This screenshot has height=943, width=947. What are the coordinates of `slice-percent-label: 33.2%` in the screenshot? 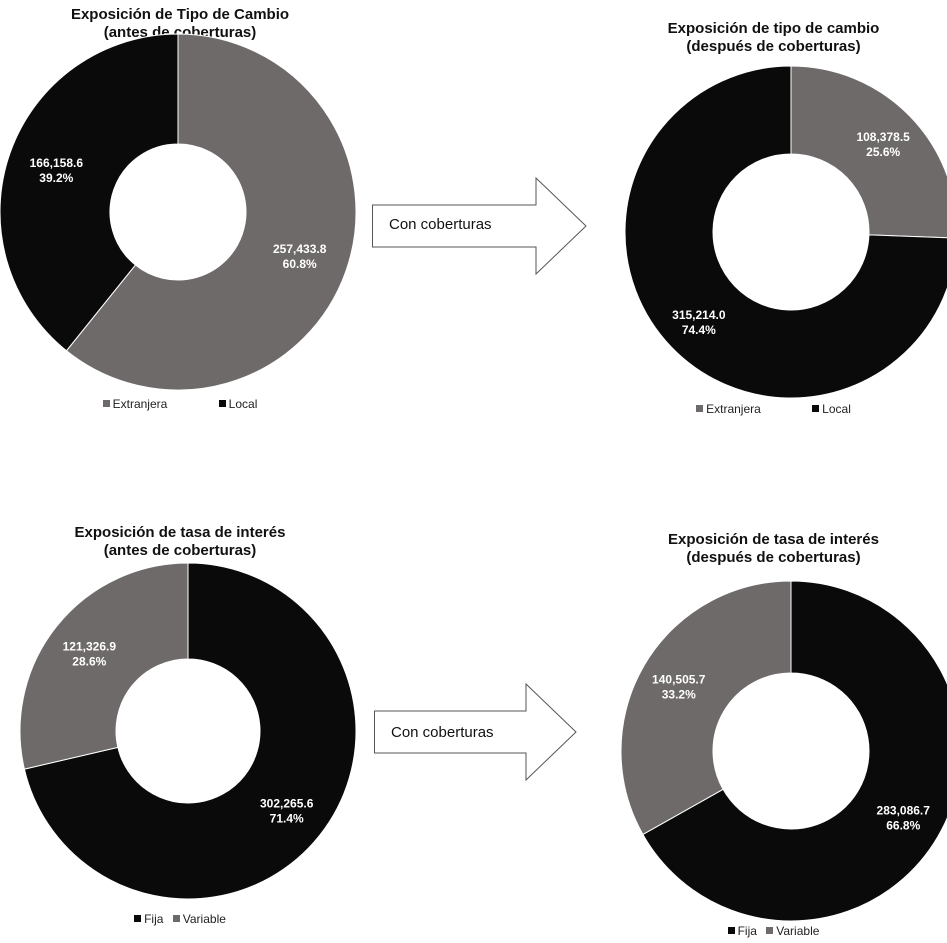 It's located at (679, 694).